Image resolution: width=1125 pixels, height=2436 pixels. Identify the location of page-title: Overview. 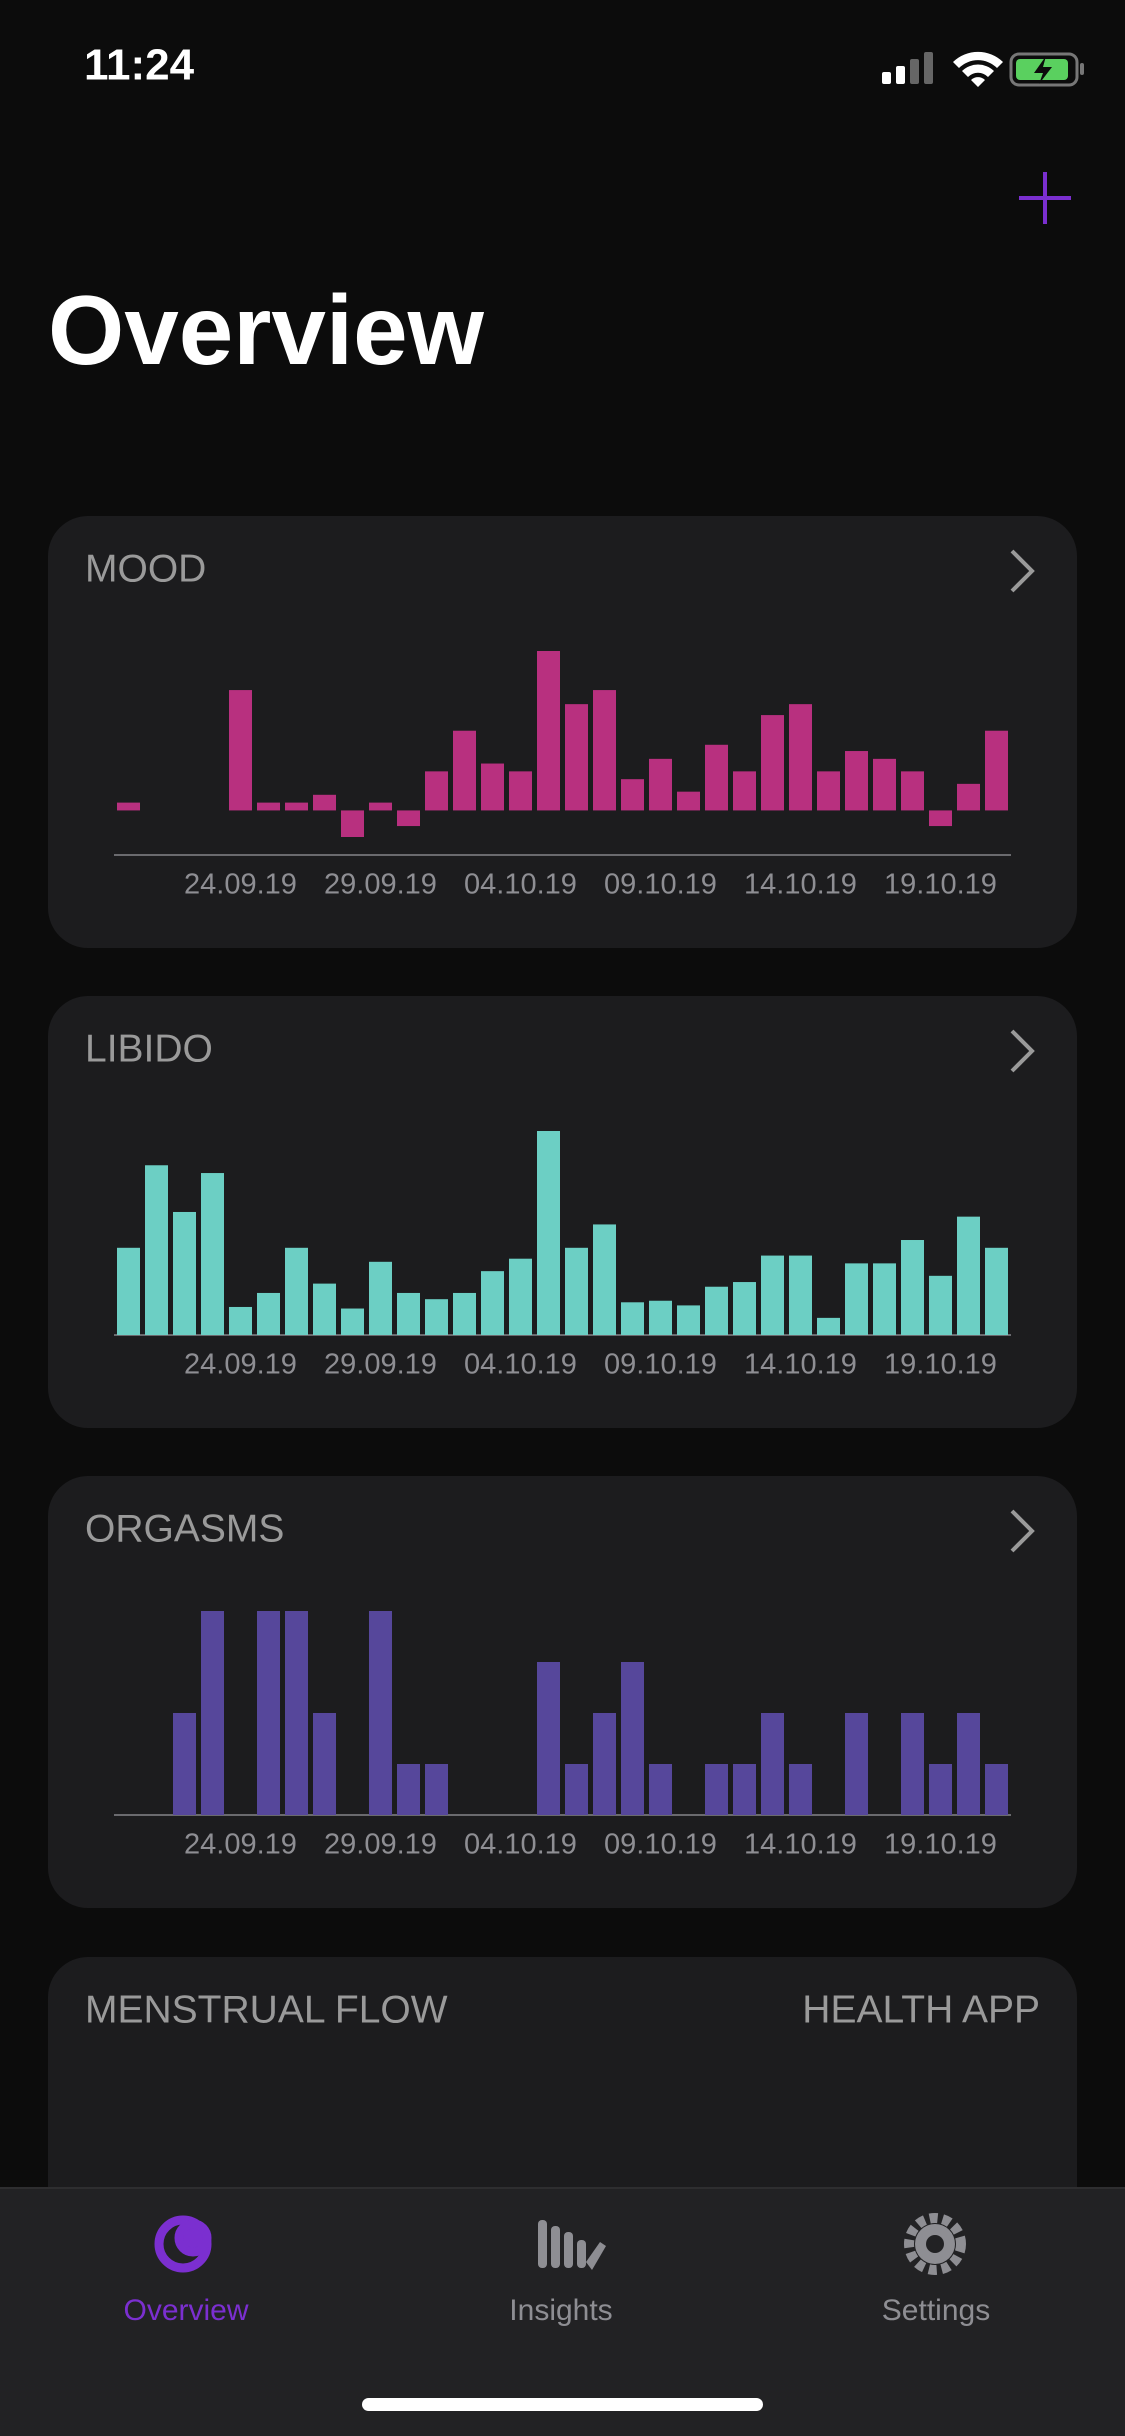
(266, 330).